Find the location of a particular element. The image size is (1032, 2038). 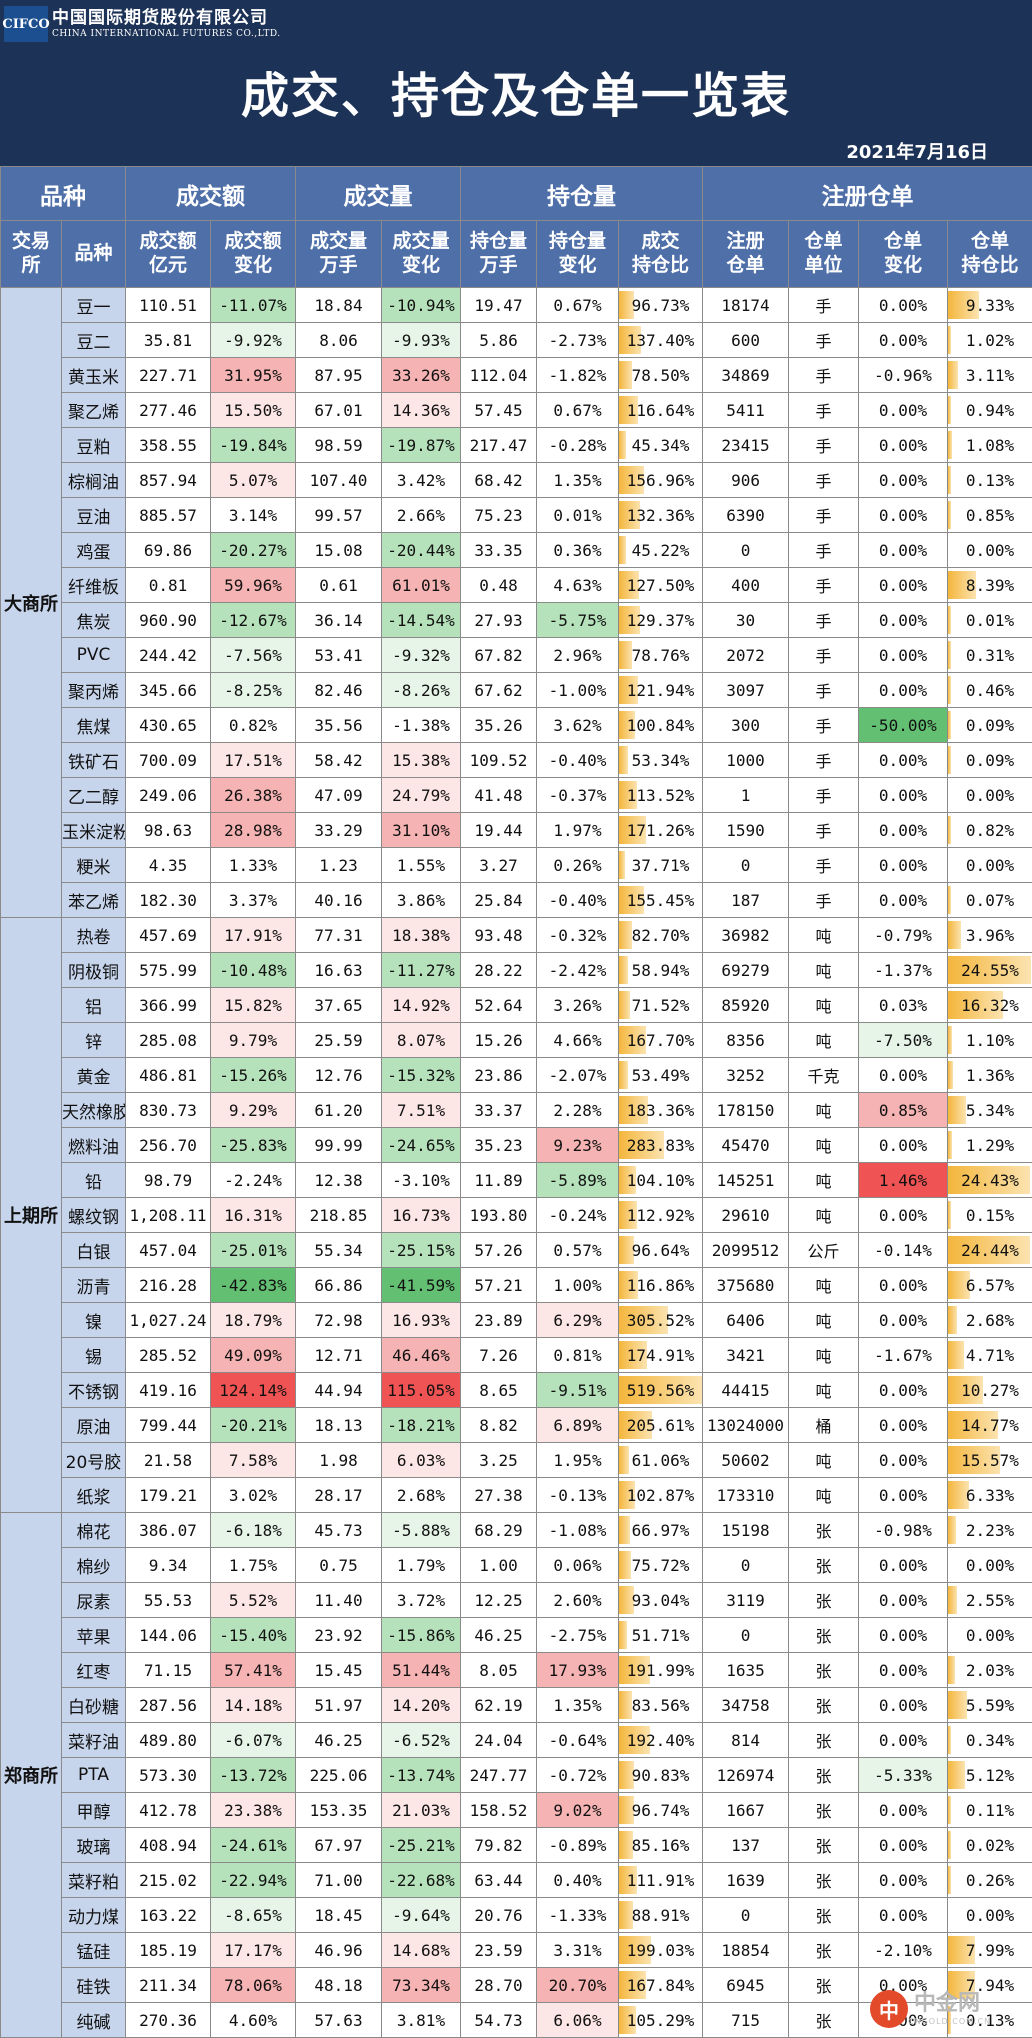

column-header: 持仓量 万手 is located at coordinates (498, 254).